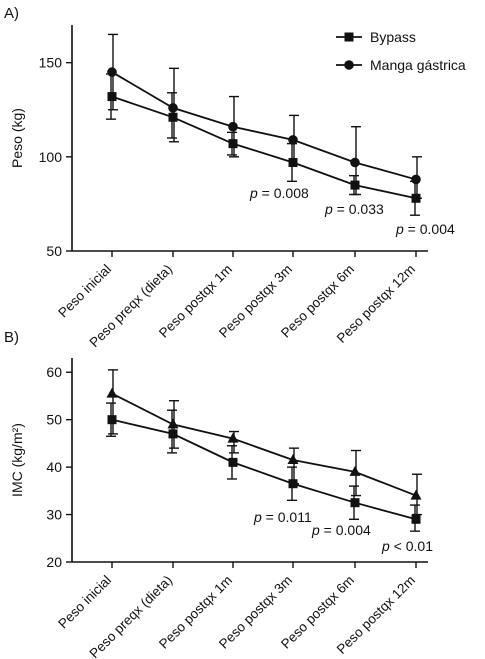  What do you see at coordinates (407, 546) in the screenshot?
I see `chart2-p-value-annotation: p < 0.01` at bounding box center [407, 546].